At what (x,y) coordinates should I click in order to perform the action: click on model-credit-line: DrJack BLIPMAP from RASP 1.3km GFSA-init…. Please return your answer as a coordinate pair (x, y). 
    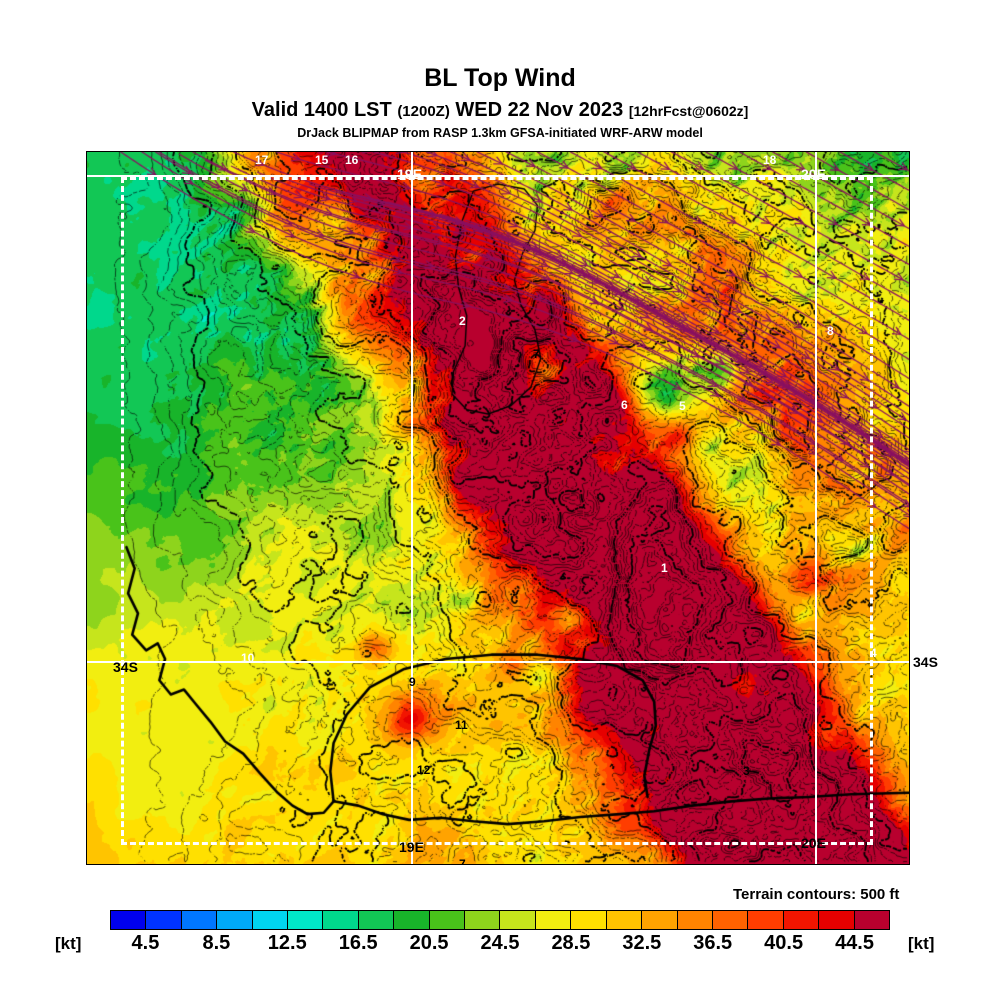
    Looking at the image, I should click on (500, 133).